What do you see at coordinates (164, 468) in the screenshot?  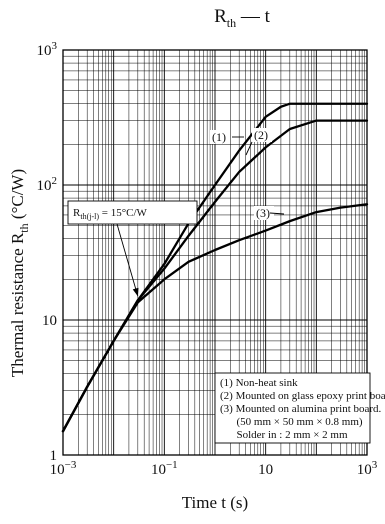 I see `x-tick-label: 10⁻¹` at bounding box center [164, 468].